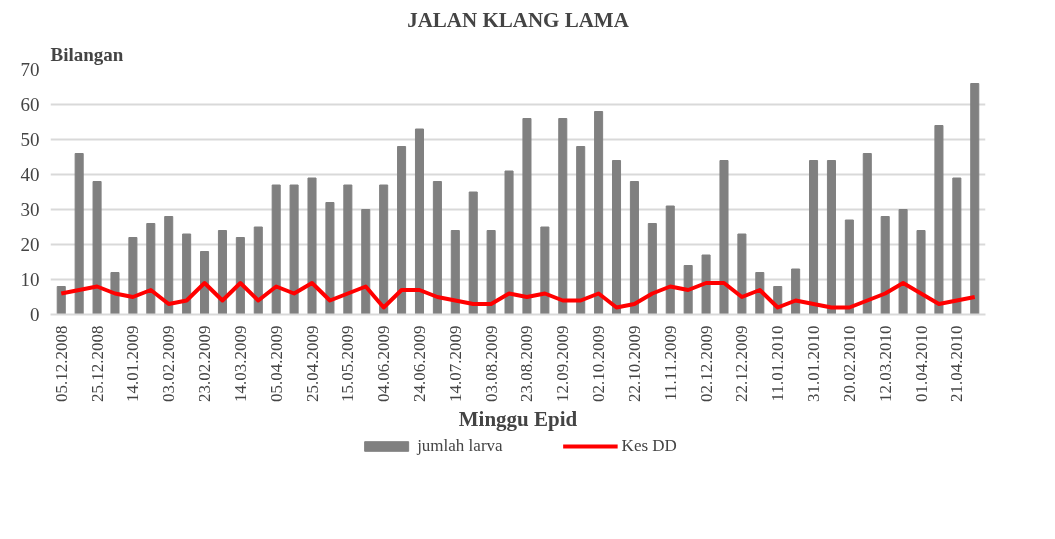 This screenshot has height=539, width=1055. Describe the element at coordinates (634, 363) in the screenshot. I see `x-tick-label: 22.10.2009` at that location.